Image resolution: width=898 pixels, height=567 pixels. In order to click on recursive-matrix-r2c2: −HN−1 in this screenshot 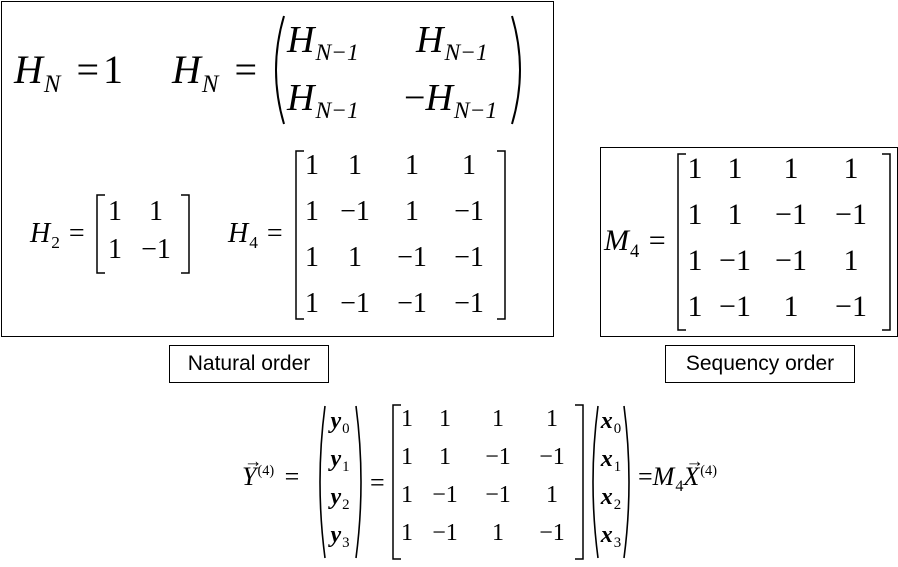, I will do `click(451, 101)`.